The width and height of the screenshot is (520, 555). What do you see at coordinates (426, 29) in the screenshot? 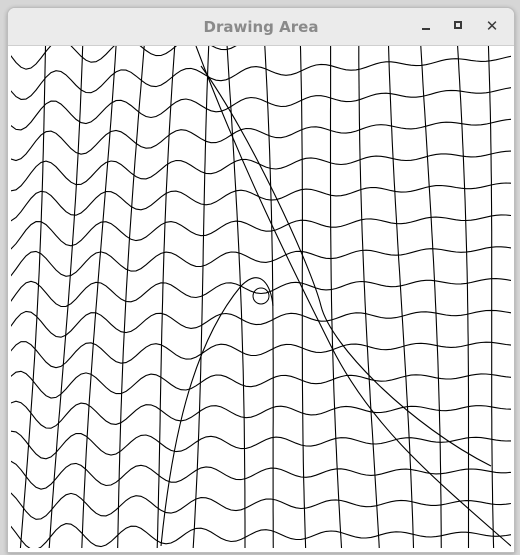
I see `minimize-icon` at bounding box center [426, 29].